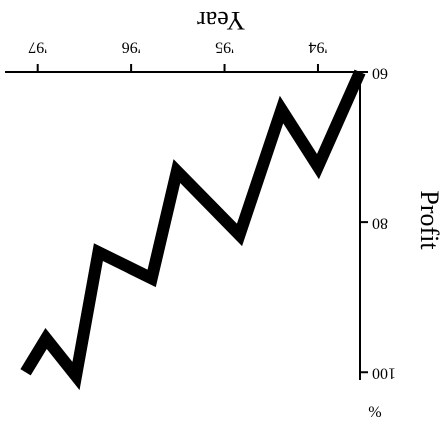 Image resolution: width=443 pixels, height=426 pixels. Describe the element at coordinates (318, 46) in the screenshot. I see `x-tick-label: '94` at that location.